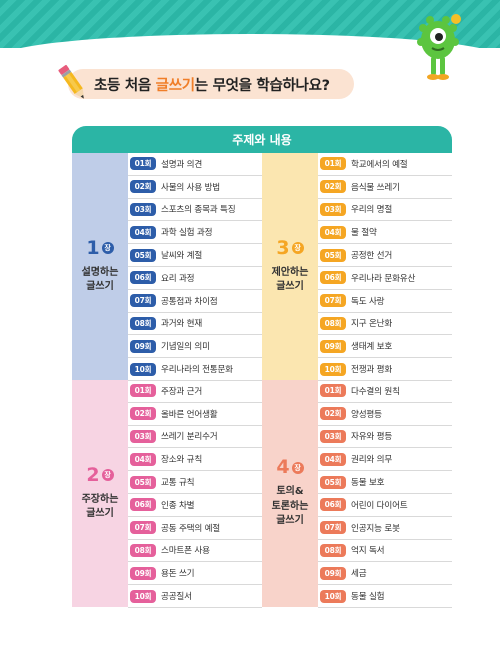 The image size is (500, 667). What do you see at coordinates (372, 256) in the screenshot?
I see `item-label: 공정한 선거` at bounding box center [372, 256].